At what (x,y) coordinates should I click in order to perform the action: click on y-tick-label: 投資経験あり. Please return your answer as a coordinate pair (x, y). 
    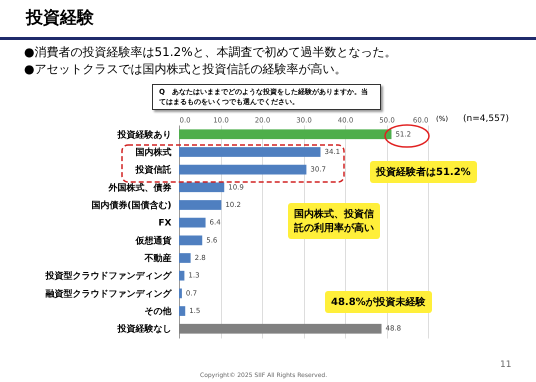
    Looking at the image, I should click on (144, 134).